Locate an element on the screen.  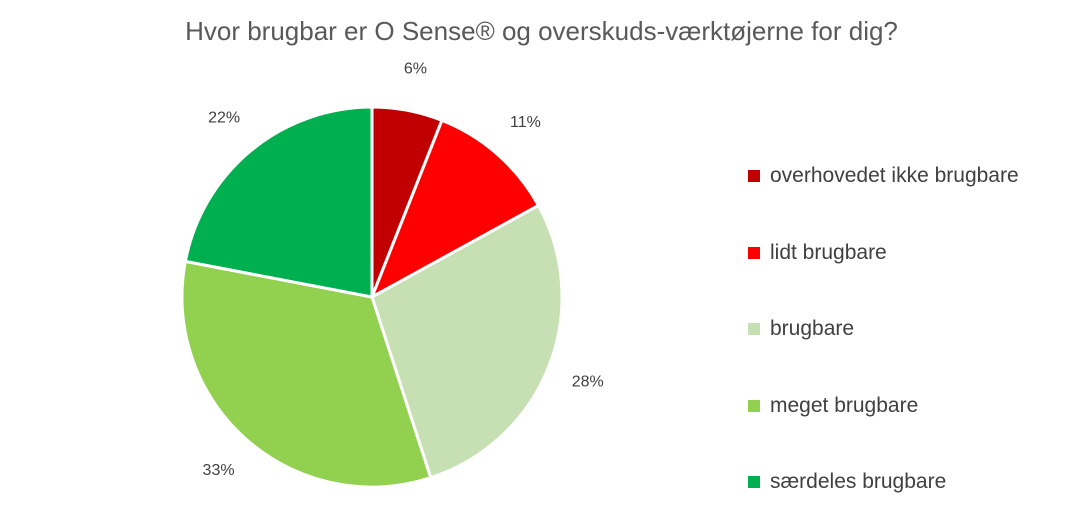
pie-data-label-1: 6% is located at coordinates (415, 68).